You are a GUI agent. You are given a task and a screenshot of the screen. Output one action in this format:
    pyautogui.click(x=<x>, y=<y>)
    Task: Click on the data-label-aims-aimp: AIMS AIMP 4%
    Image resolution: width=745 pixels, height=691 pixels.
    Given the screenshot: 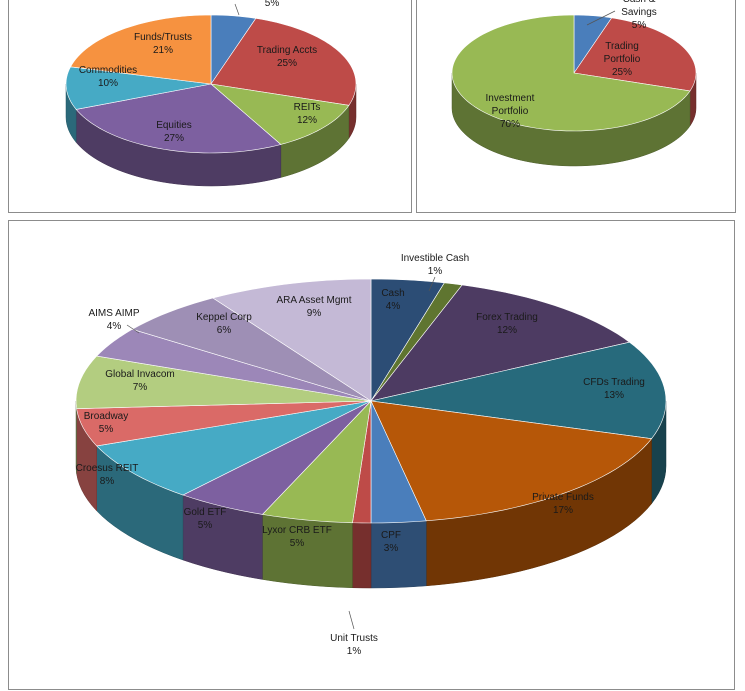 What is the action you would take?
    pyautogui.click(x=113, y=320)
    